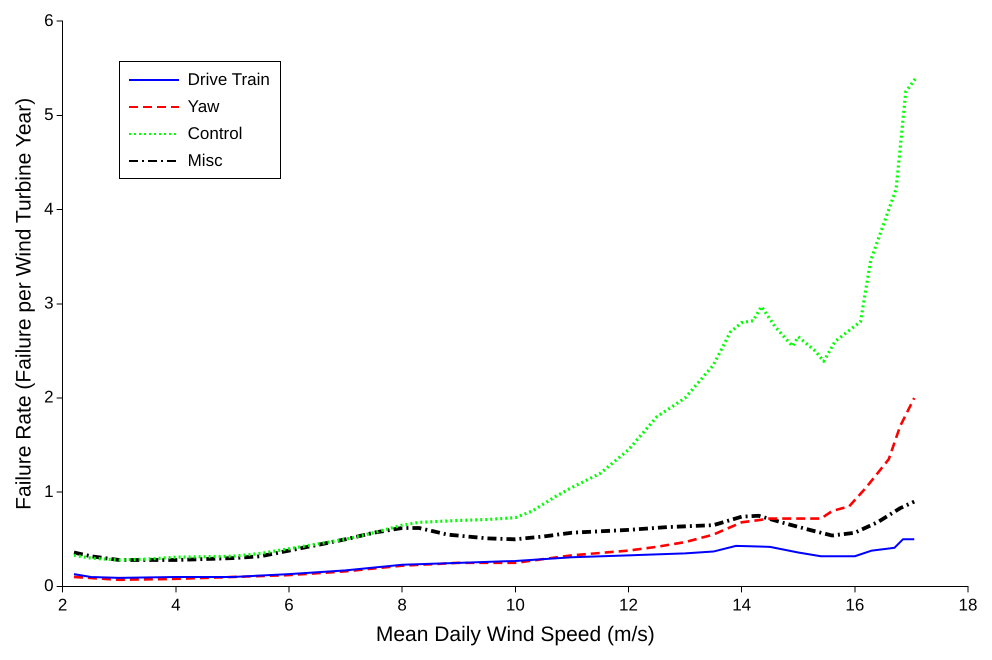 This screenshot has height=660, width=992. I want to click on legend-label: Control, so click(215, 134).